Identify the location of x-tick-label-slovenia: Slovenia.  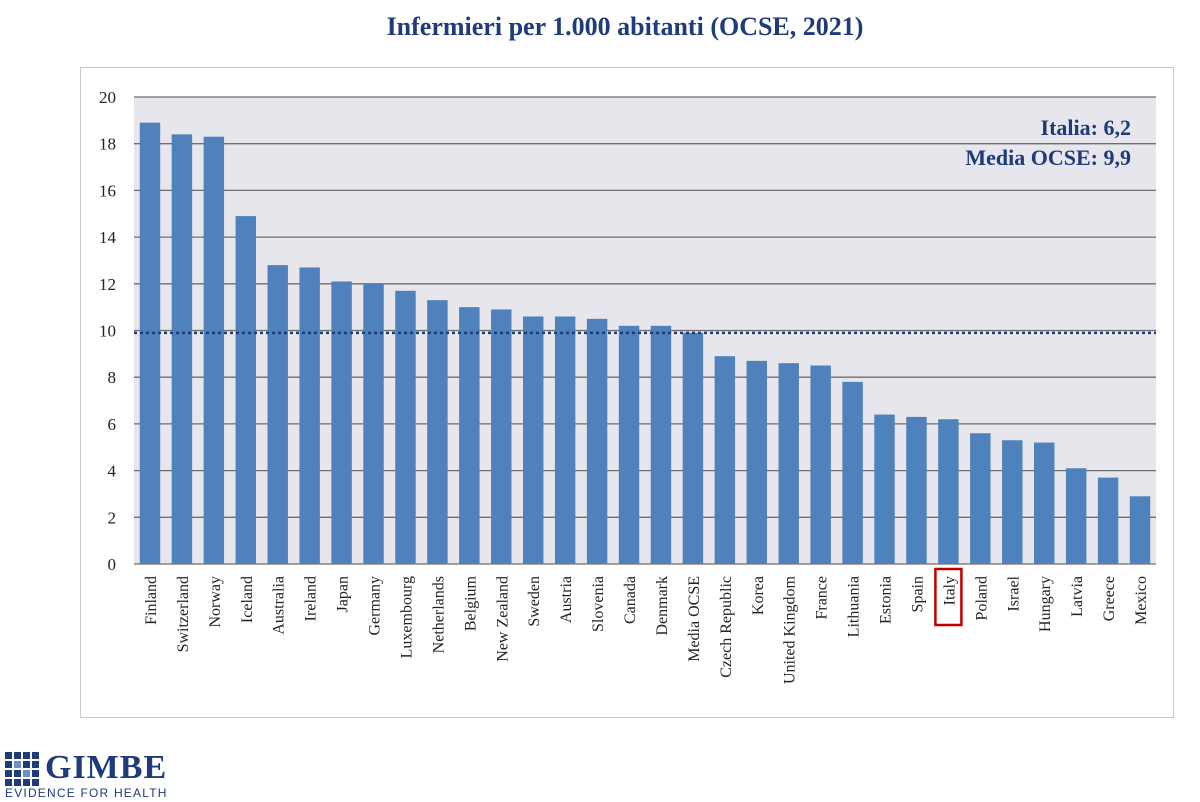
(598, 604).